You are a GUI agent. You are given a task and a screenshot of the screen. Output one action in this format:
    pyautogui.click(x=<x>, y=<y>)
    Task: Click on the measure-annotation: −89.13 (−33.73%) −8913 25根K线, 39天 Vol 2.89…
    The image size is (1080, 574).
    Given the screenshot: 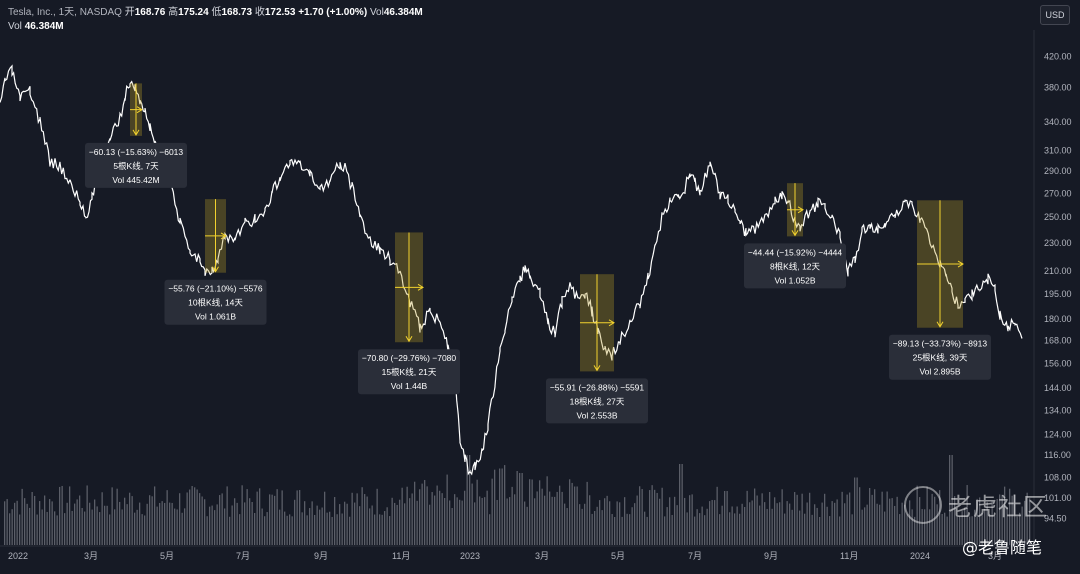 What is the action you would take?
    pyautogui.click(x=940, y=290)
    